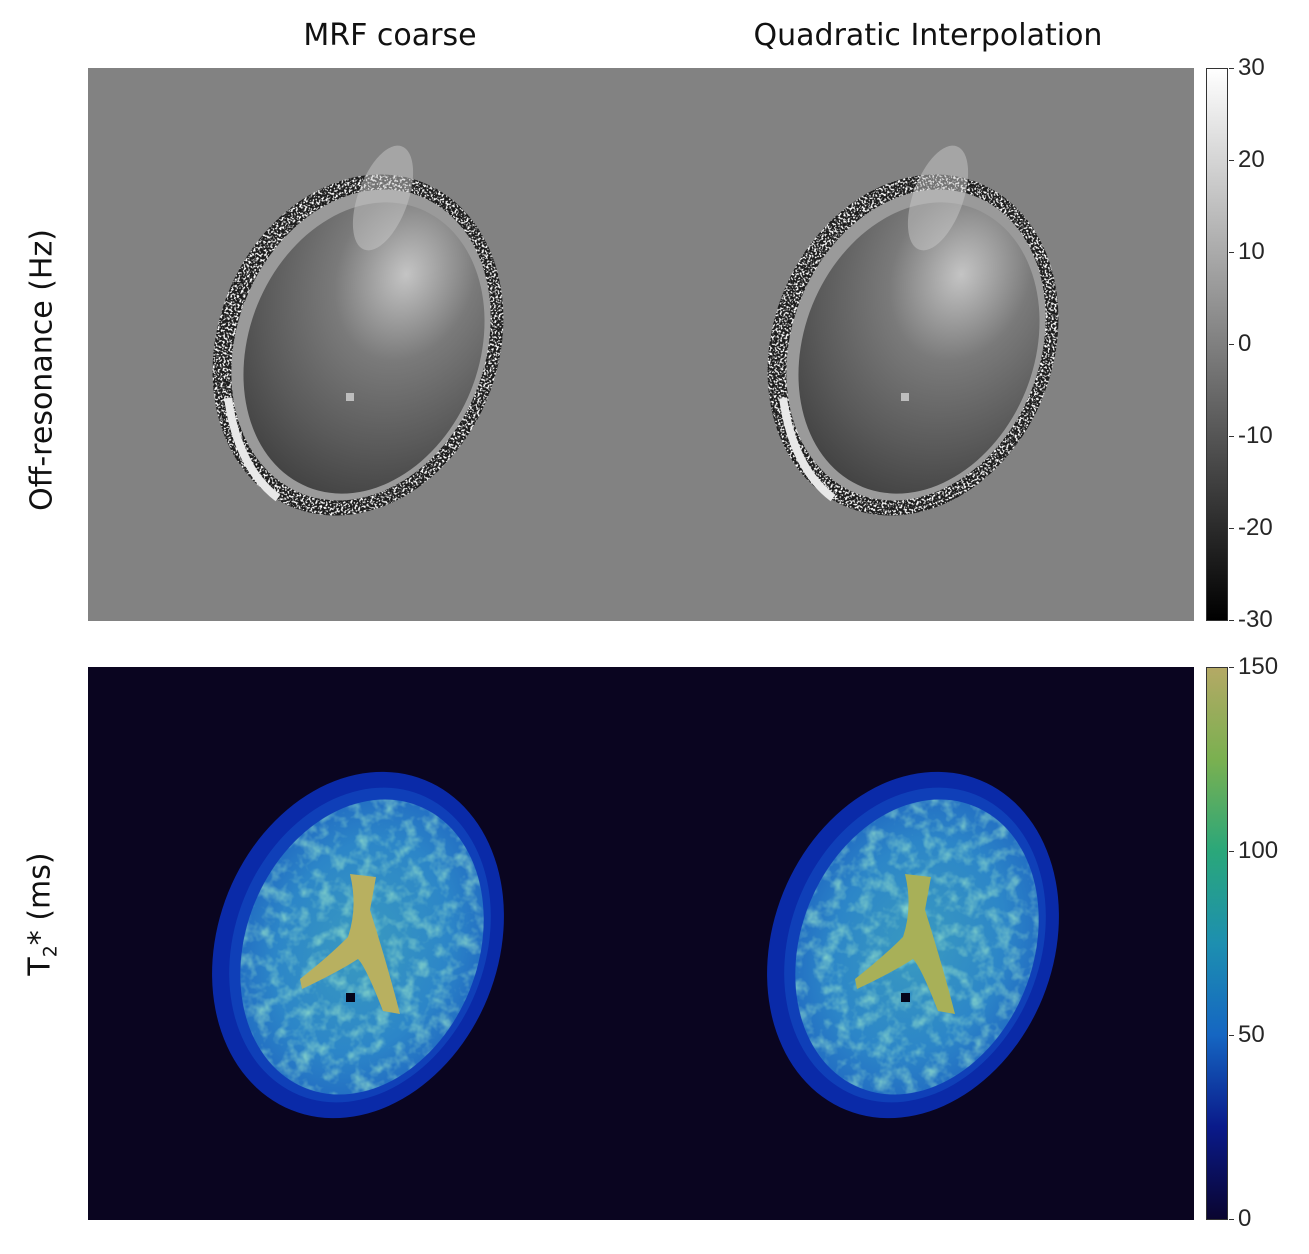 Image resolution: width=1309 pixels, height=1254 pixels. What do you see at coordinates (928, 35) in the screenshot?
I see `column-title-quadratic-interpolation: Quadratic Interpolation` at bounding box center [928, 35].